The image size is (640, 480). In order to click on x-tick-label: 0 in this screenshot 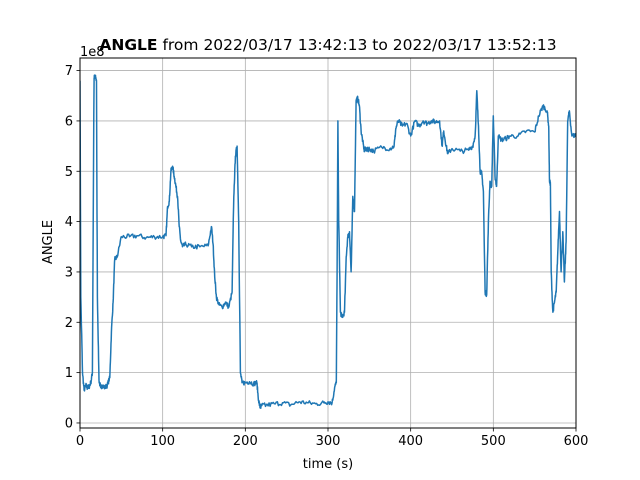, I will do `click(80, 441)`.